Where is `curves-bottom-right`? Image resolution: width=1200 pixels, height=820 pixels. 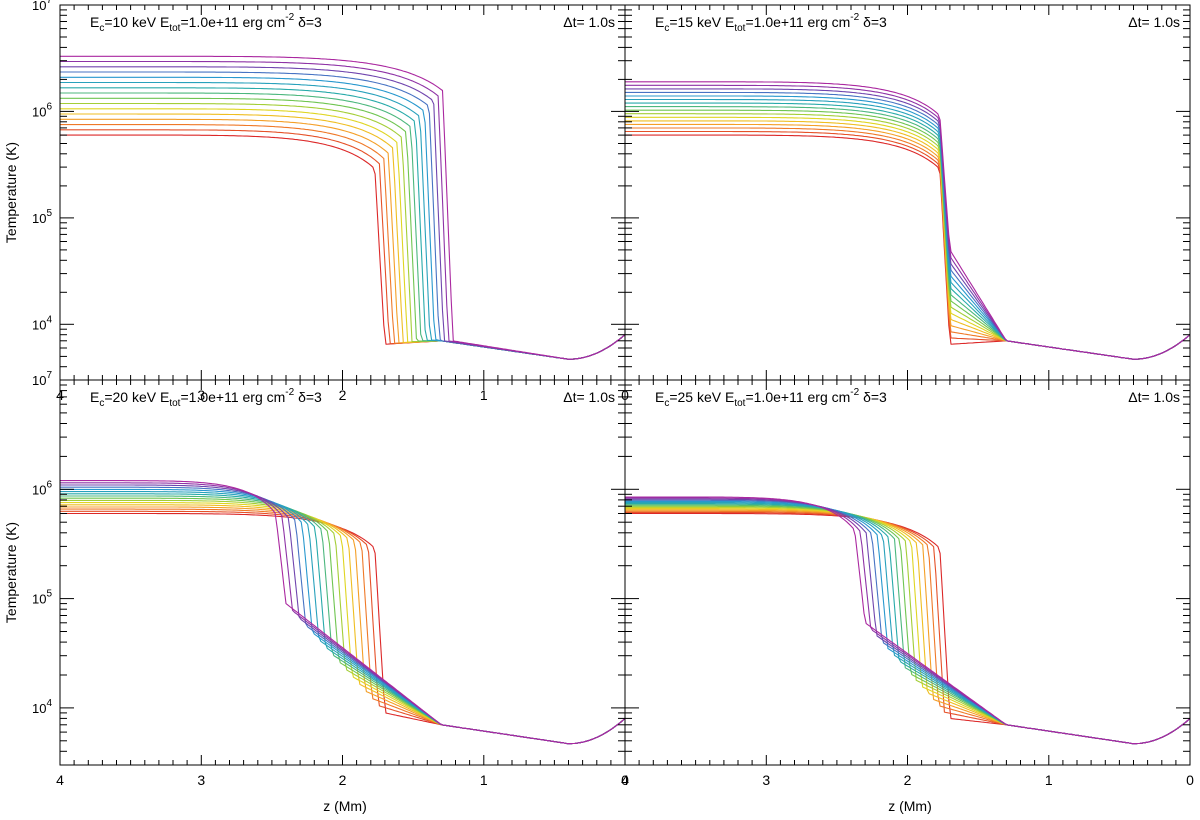
curves-bottom-right is located at coordinates (908, 620).